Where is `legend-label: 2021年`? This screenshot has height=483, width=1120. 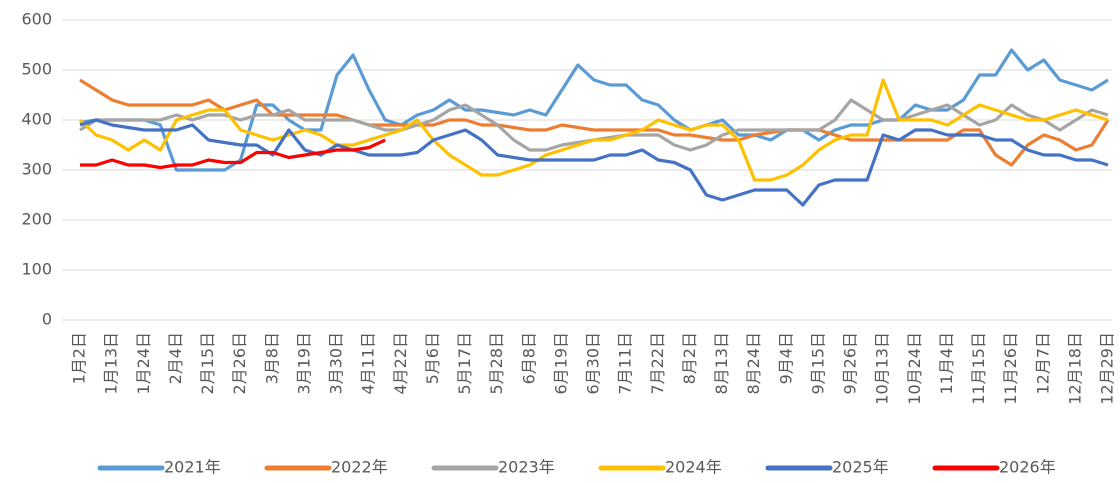
legend-label: 2021年 is located at coordinates (192, 467).